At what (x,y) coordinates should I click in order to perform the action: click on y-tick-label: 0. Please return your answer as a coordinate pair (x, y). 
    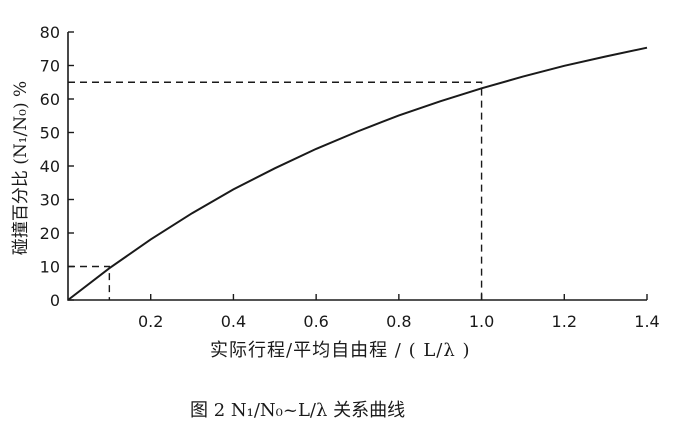
    Looking at the image, I should click on (55, 300).